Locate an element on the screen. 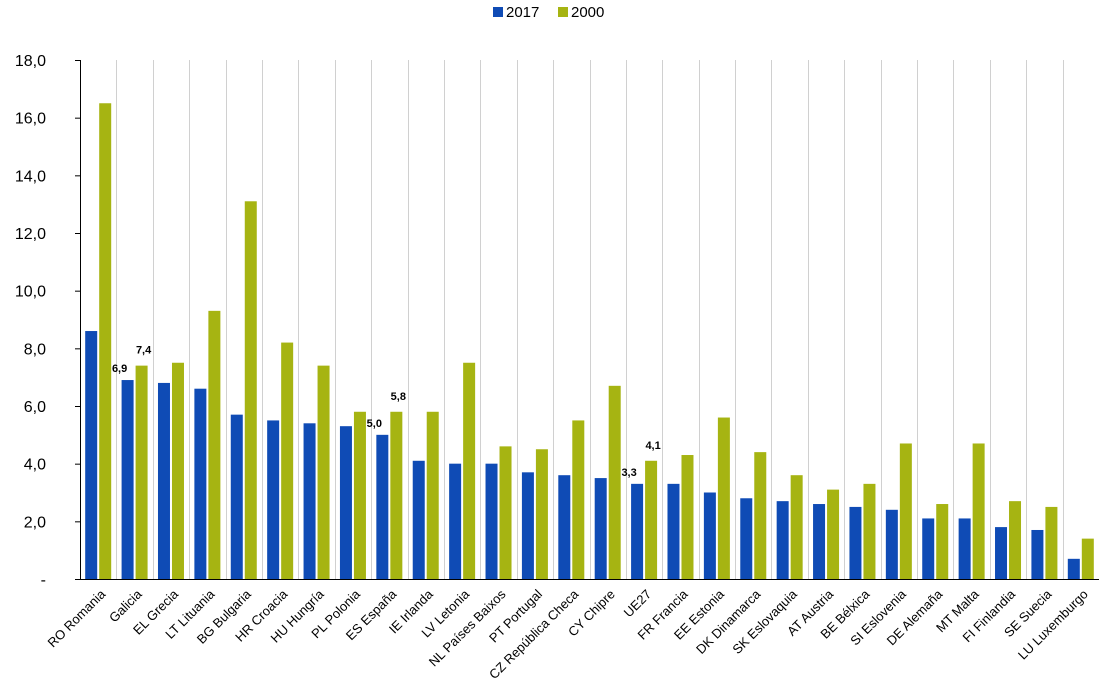 The height and width of the screenshot is (699, 1099). y-tick-label: 16,0 is located at coordinates (30, 119).